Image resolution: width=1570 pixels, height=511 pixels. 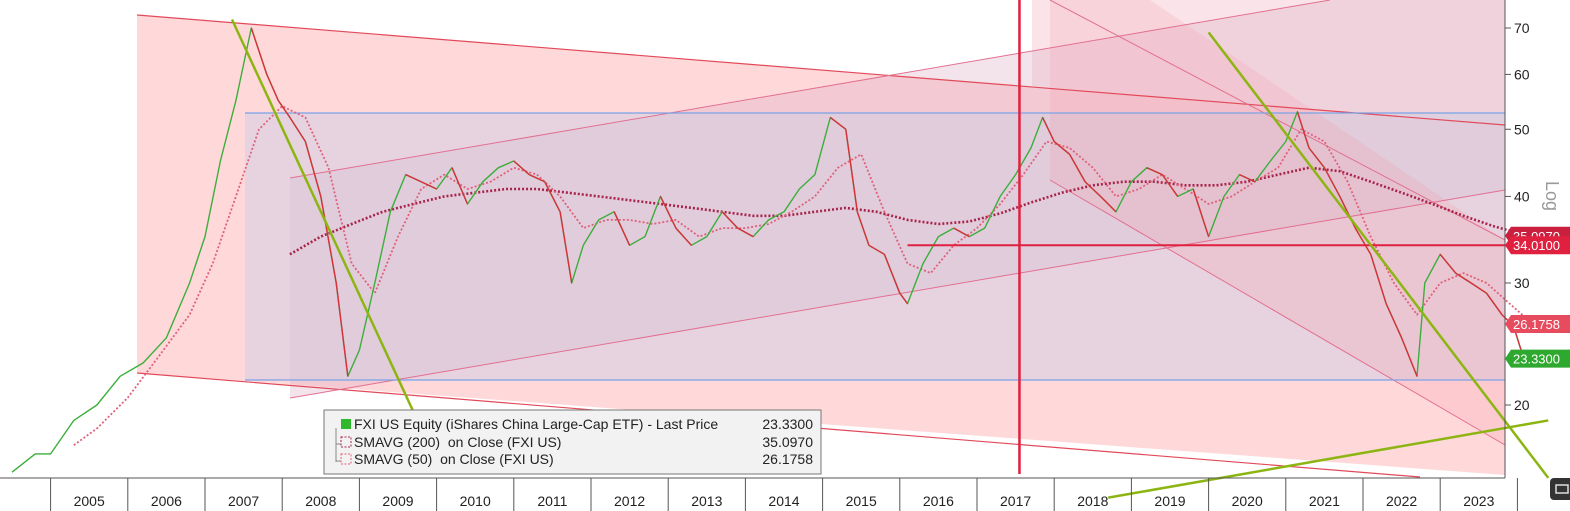 I want to click on trendline-2007-top, so click(x=330, y=232).